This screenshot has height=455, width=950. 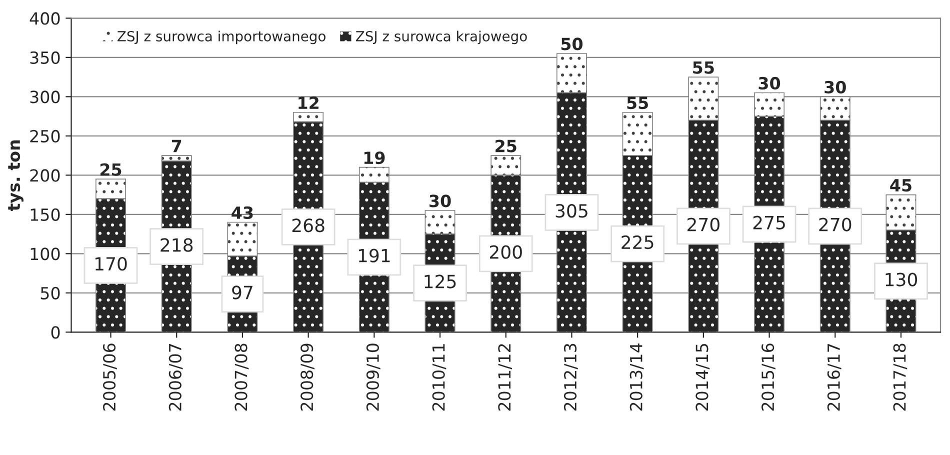 What do you see at coordinates (241, 377) in the screenshot?
I see `x-tick-label: 2007/08` at bounding box center [241, 377].